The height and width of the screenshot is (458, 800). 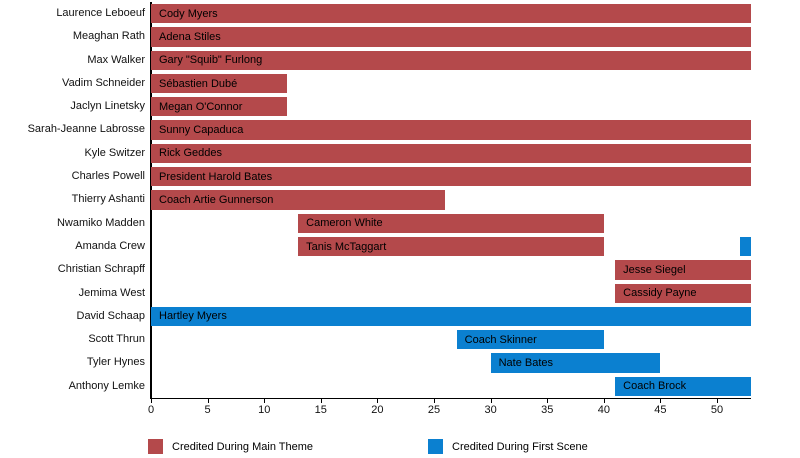 I want to click on credit-bar-label: Coach Artie Gunnerson, so click(x=216, y=199).